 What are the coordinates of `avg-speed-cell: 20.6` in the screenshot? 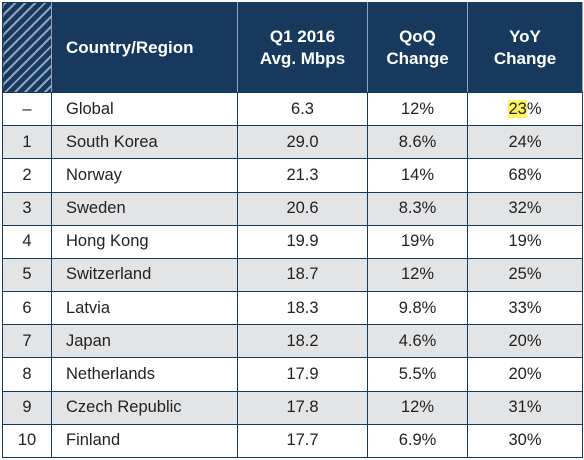 It's located at (302, 208).